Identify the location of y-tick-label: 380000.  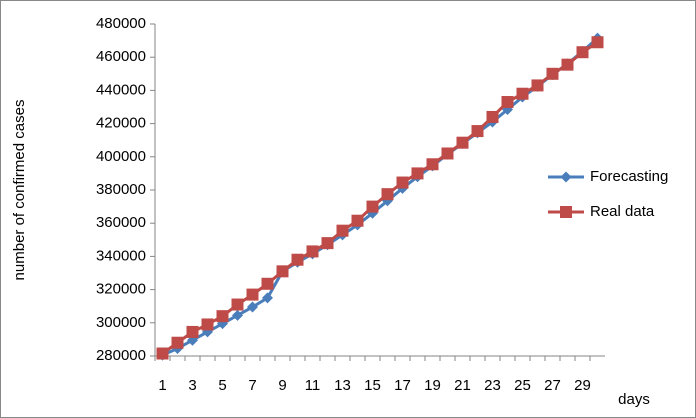
(121, 189).